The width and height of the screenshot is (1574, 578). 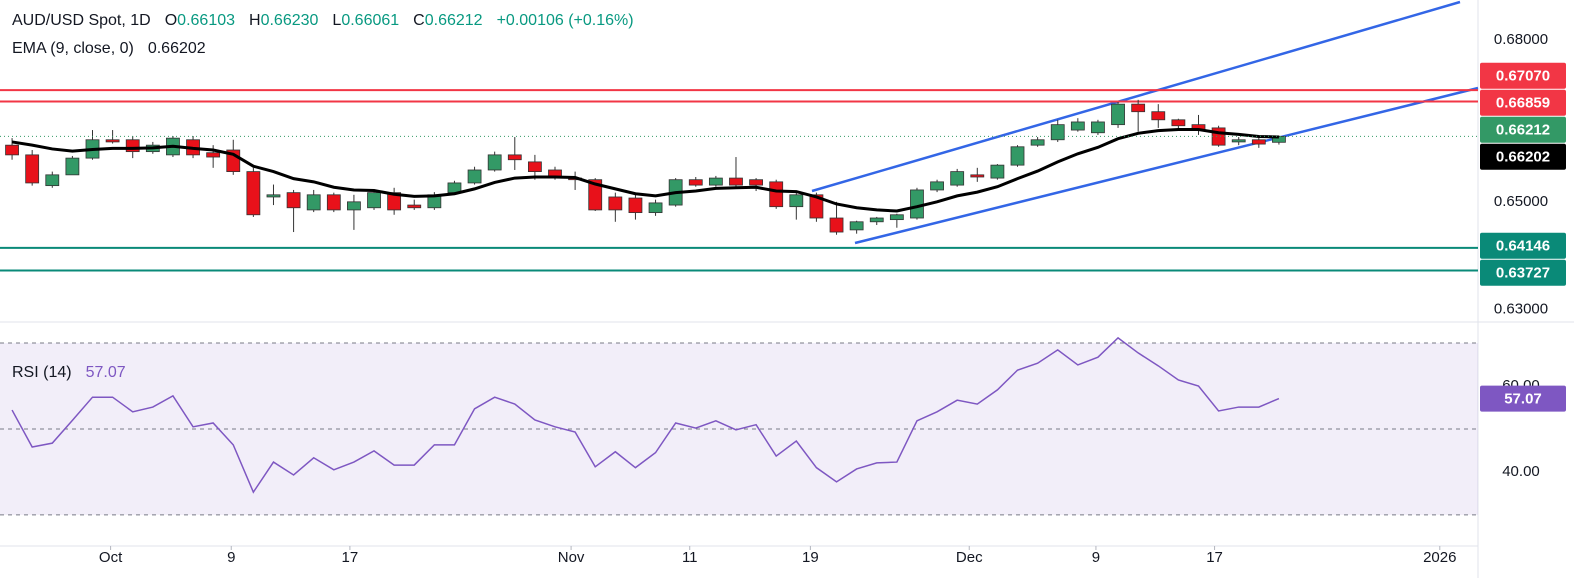 What do you see at coordinates (810, 557) in the screenshot?
I see `x-tick-label: 19` at bounding box center [810, 557].